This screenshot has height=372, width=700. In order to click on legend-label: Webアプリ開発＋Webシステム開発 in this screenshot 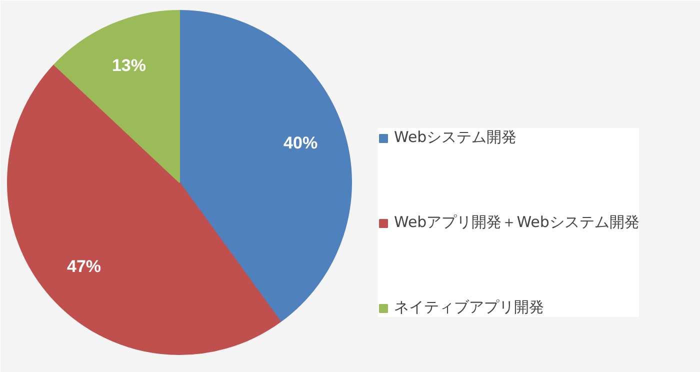, I will do `click(517, 222)`.